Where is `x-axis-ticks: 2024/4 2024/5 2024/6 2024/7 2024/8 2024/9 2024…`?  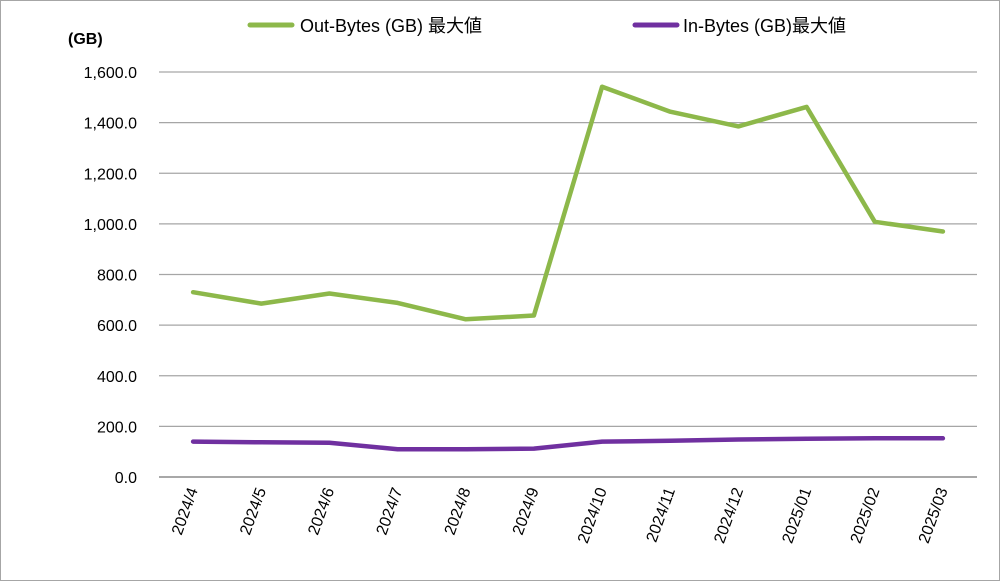 x-axis-ticks: 2024/4 2024/5 2024/6 2024/7 2024/8 2024/9 2024… is located at coordinates (560, 515).